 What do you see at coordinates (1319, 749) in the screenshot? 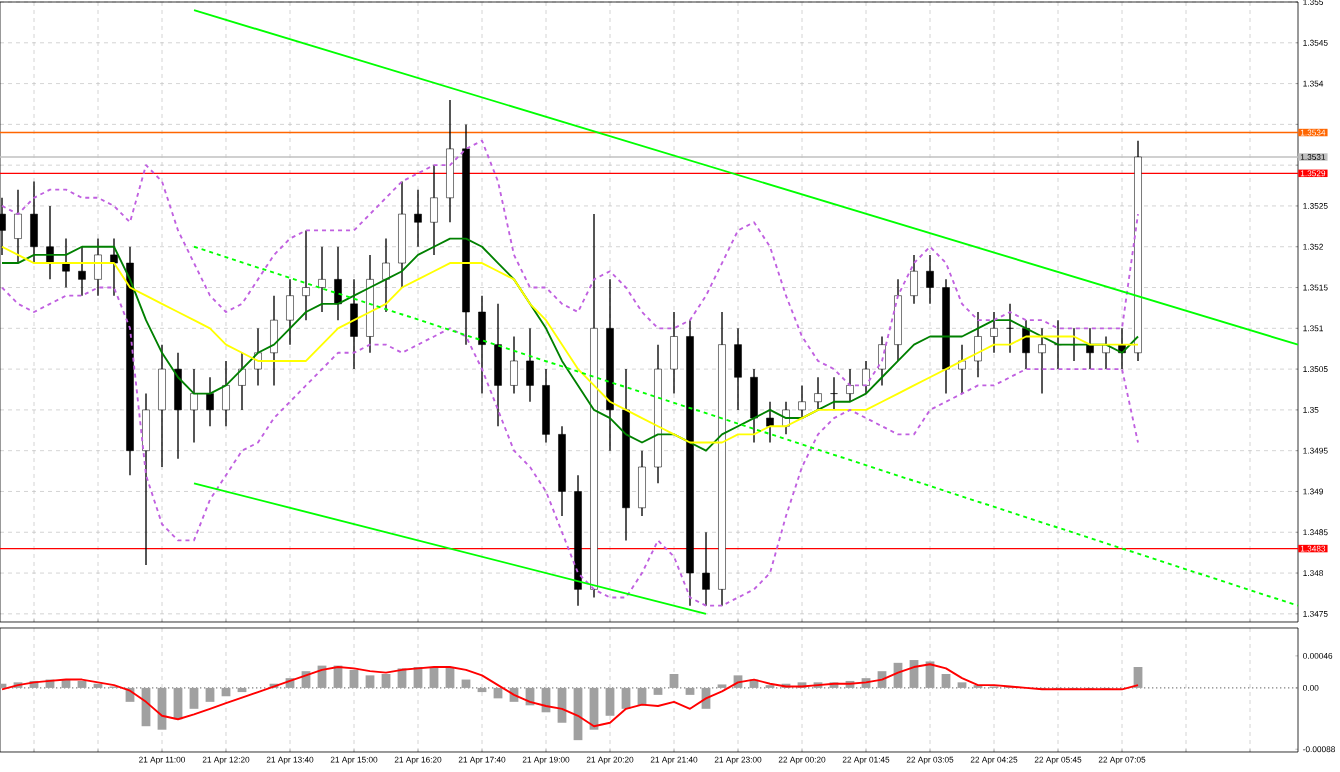
I see `y-tick-label: -0.00088` at bounding box center [1319, 749].